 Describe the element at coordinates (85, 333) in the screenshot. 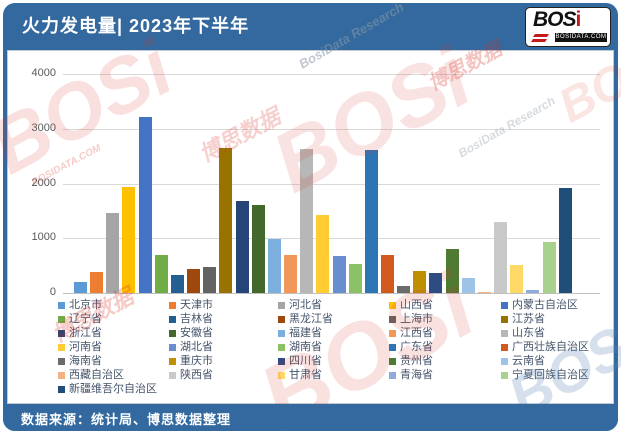

I see `legend-label: 浙江省` at that location.